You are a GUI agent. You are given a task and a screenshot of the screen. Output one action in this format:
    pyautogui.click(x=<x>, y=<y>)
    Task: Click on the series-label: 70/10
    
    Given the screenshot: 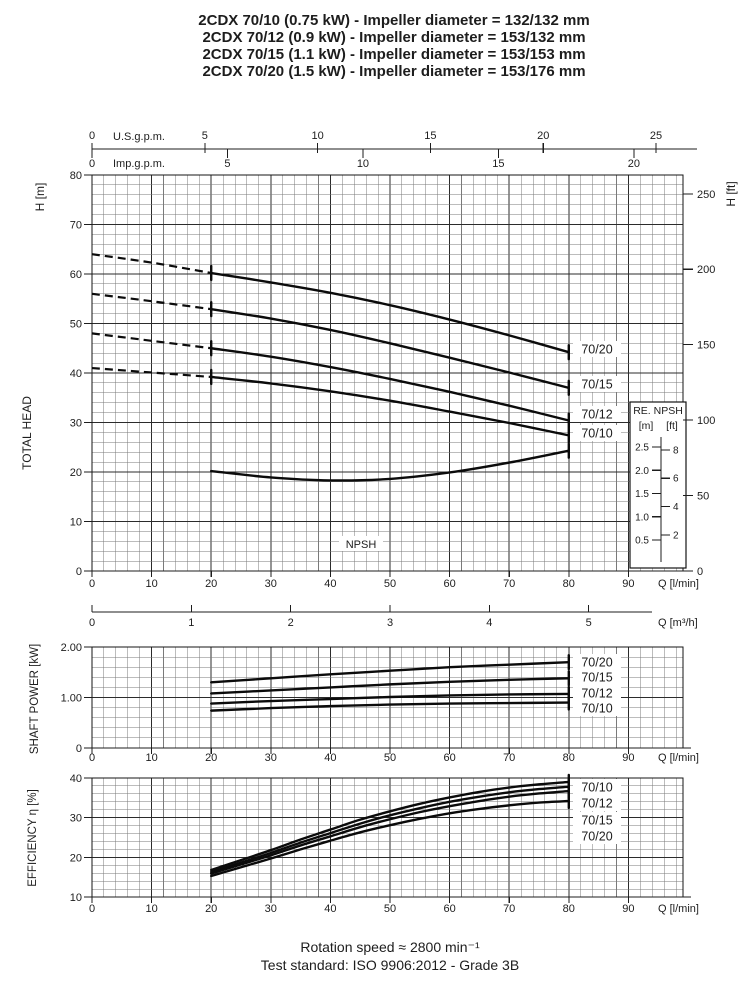 What is the action you would take?
    pyautogui.click(x=596, y=709)
    